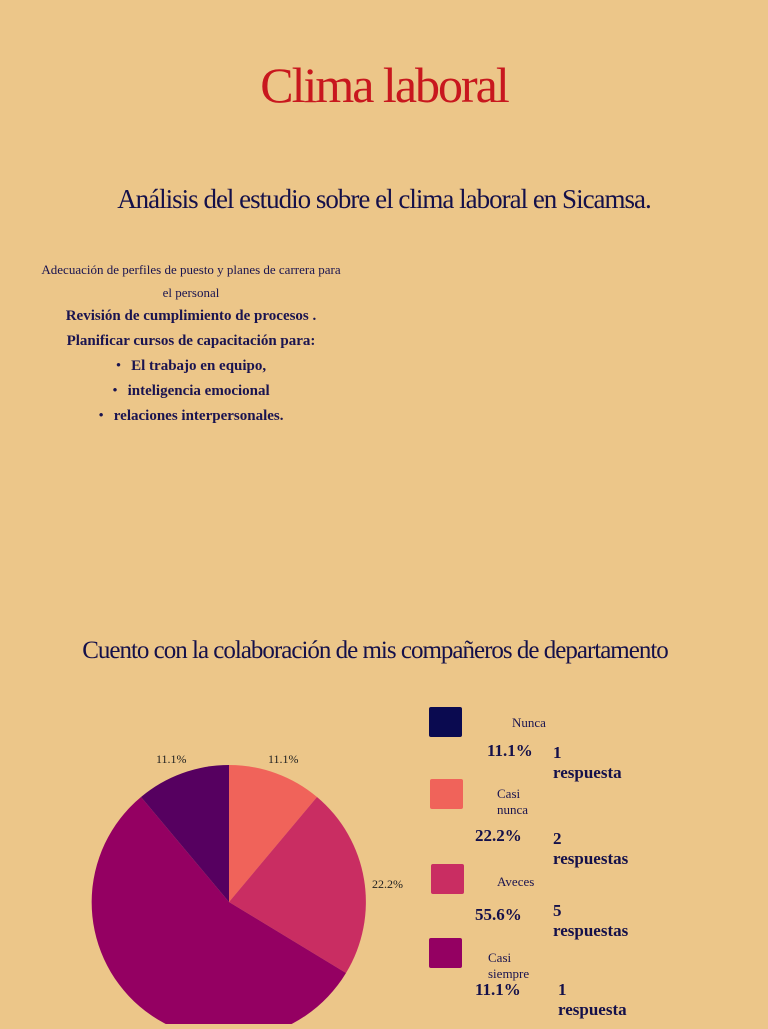 Image resolution: width=768 pixels, height=1029 pixels. I want to click on bullet-item: El trabajo en equipo,, so click(191, 366).